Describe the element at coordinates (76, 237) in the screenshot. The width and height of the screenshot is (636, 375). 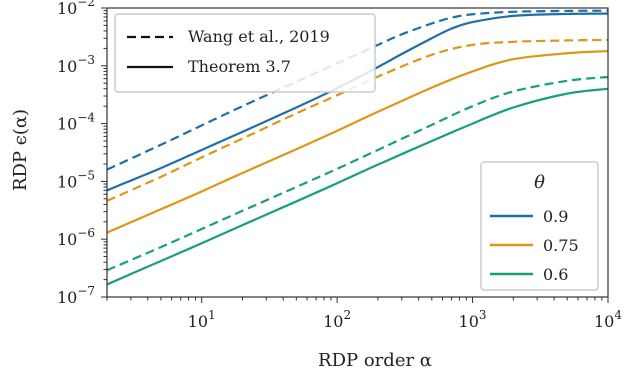
I see `y-tick-label: 10⁻⁶` at that location.